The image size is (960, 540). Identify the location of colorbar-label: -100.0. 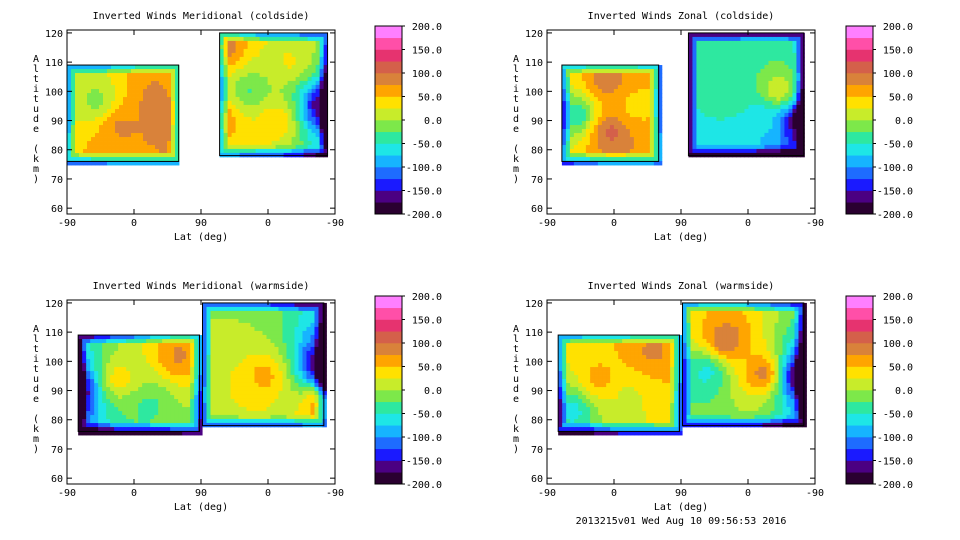
(895, 438).